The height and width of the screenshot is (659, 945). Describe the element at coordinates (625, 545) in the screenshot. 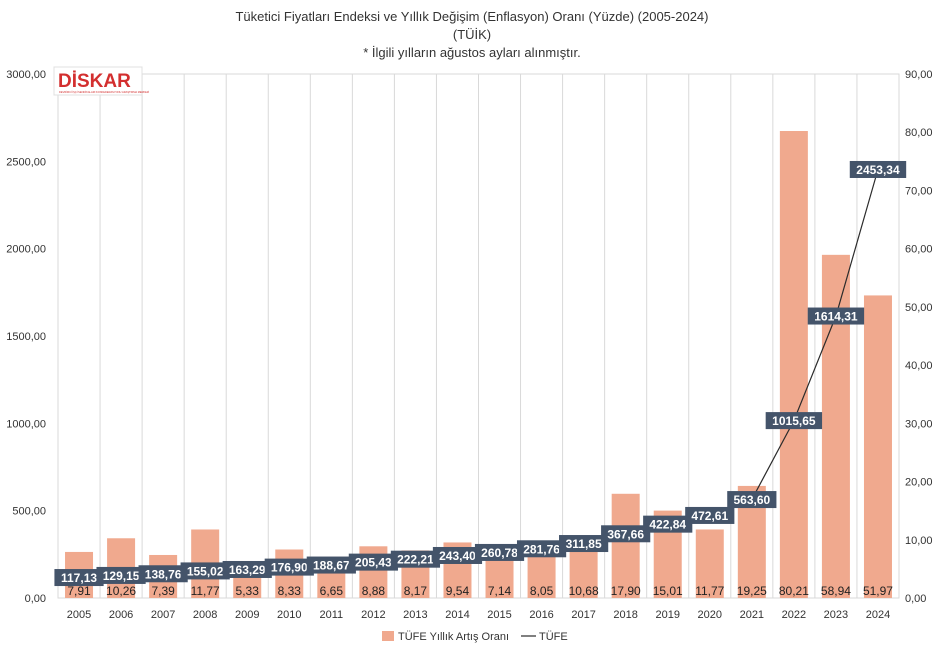

I see `bar-2018` at that location.